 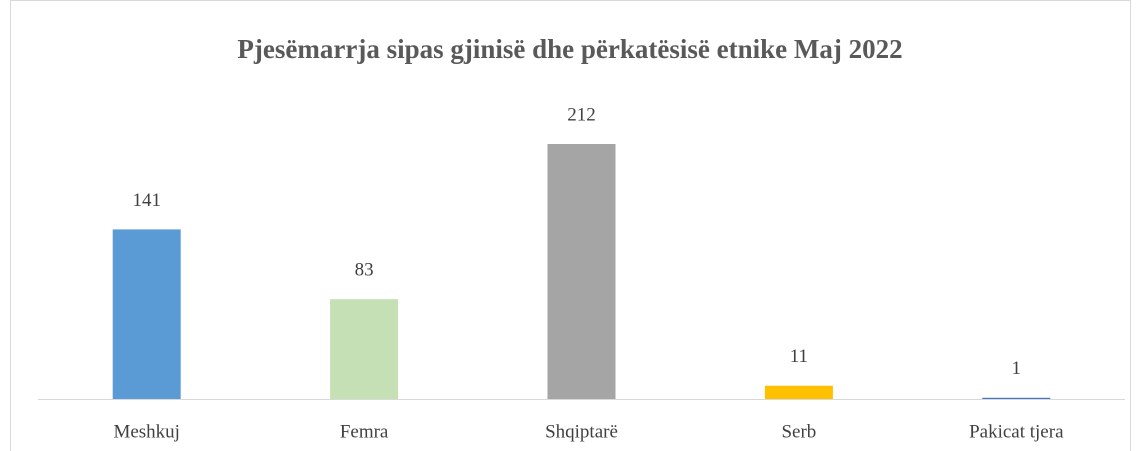 What do you see at coordinates (1016, 431) in the screenshot?
I see `x-tick-label: Pakicat tjera` at bounding box center [1016, 431].